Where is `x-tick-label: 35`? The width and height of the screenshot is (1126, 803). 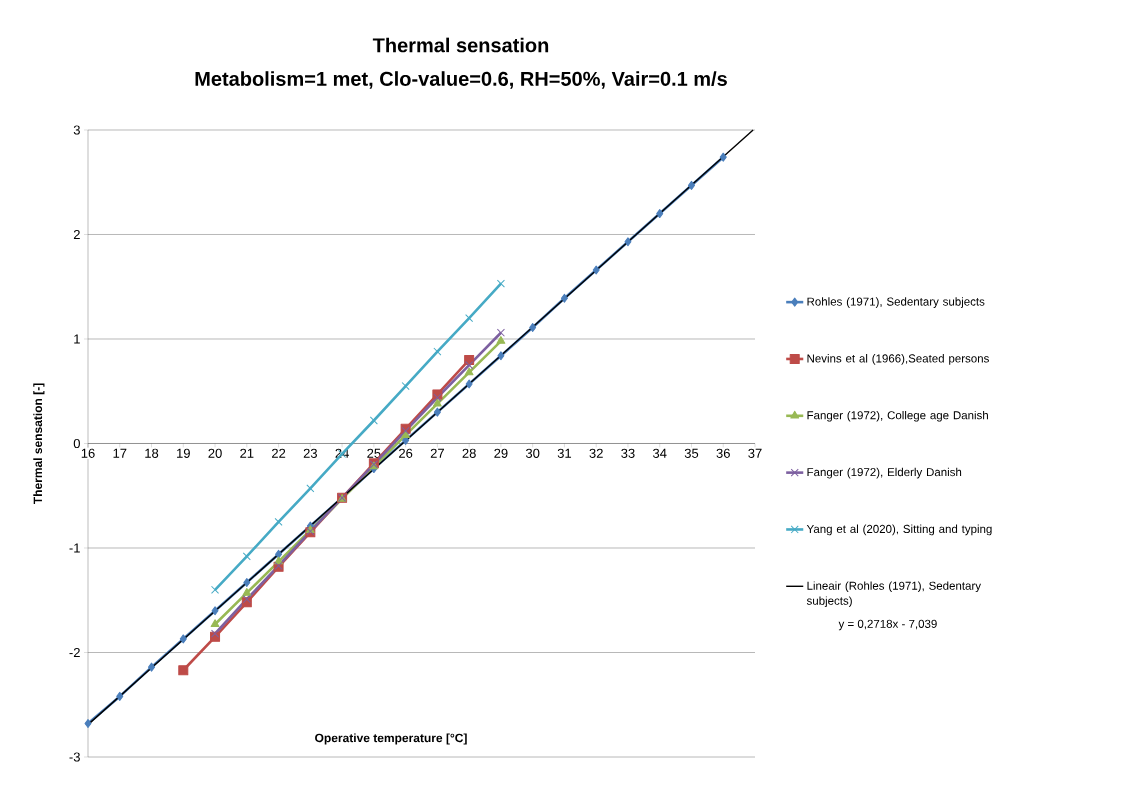
x-tick-label: 35 is located at coordinates (691, 453).